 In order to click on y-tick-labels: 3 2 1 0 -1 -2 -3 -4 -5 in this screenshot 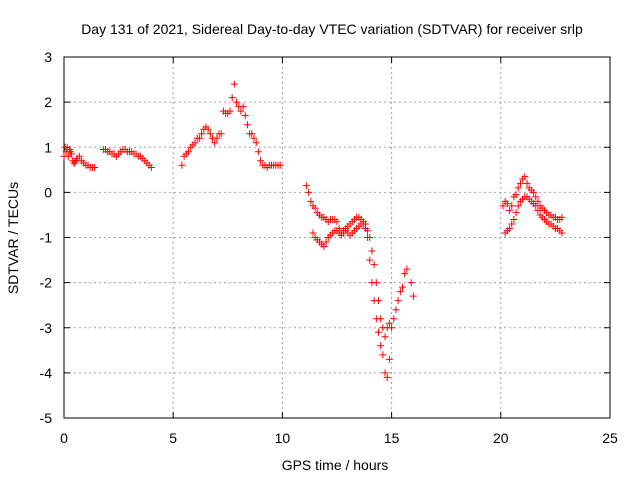, I will do `click(46, 237)`.